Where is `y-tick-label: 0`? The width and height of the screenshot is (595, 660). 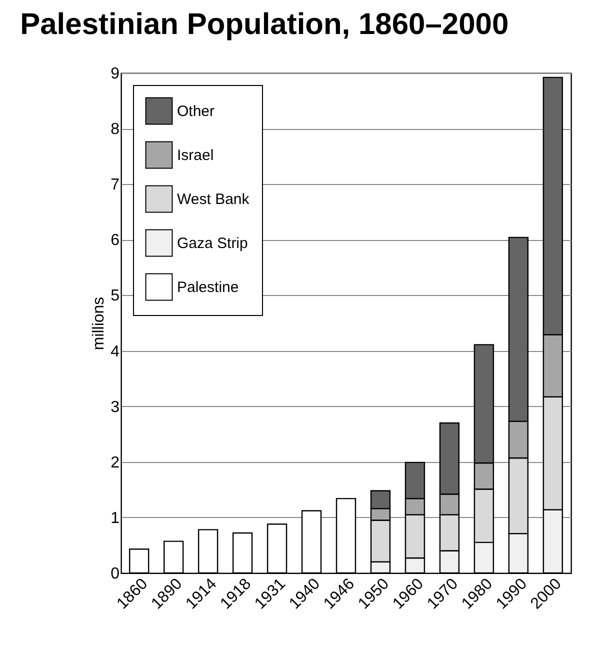 y-tick-label: 0 is located at coordinates (115, 574).